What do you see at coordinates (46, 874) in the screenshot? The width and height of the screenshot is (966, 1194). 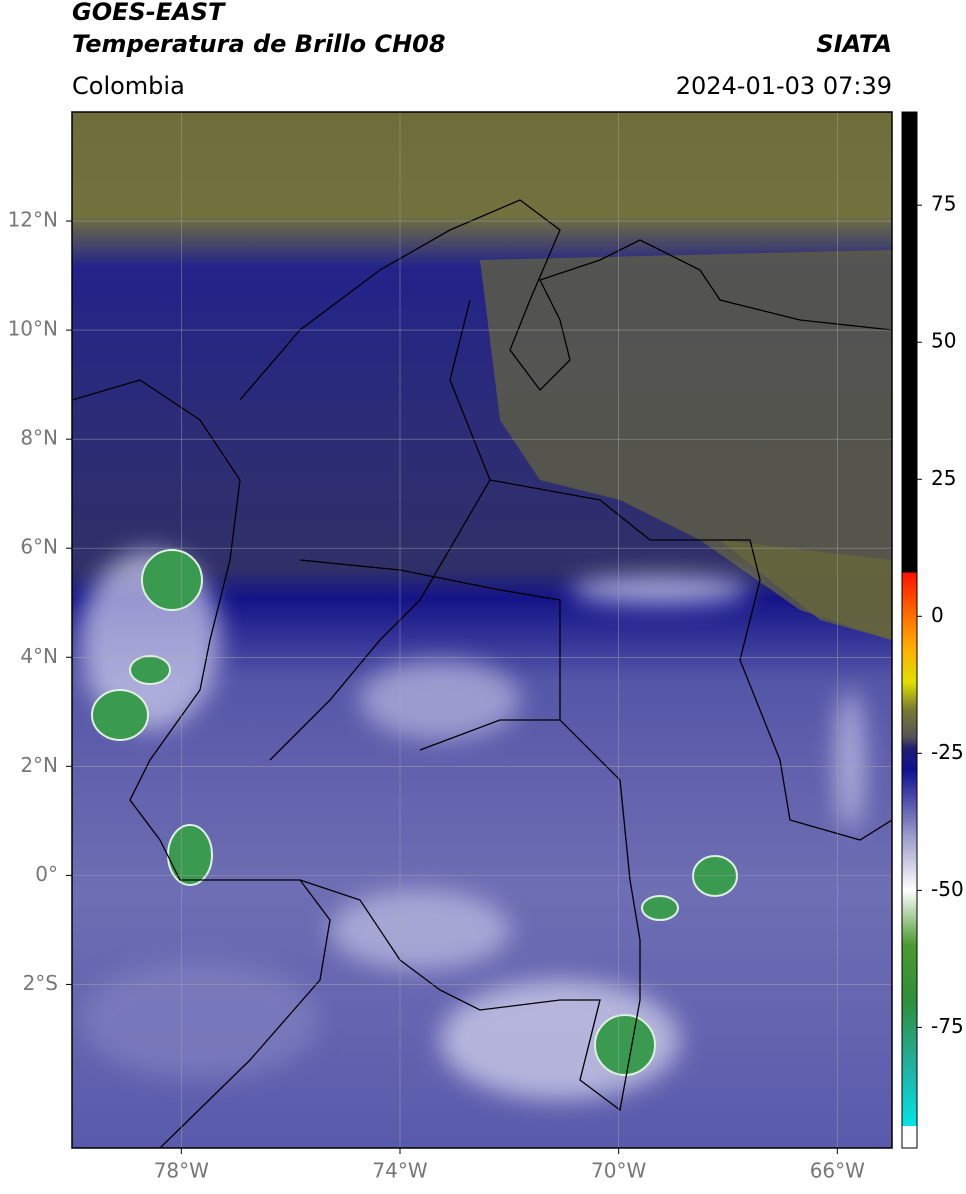 I see `y-tick-label: 0°` at bounding box center [46, 874].